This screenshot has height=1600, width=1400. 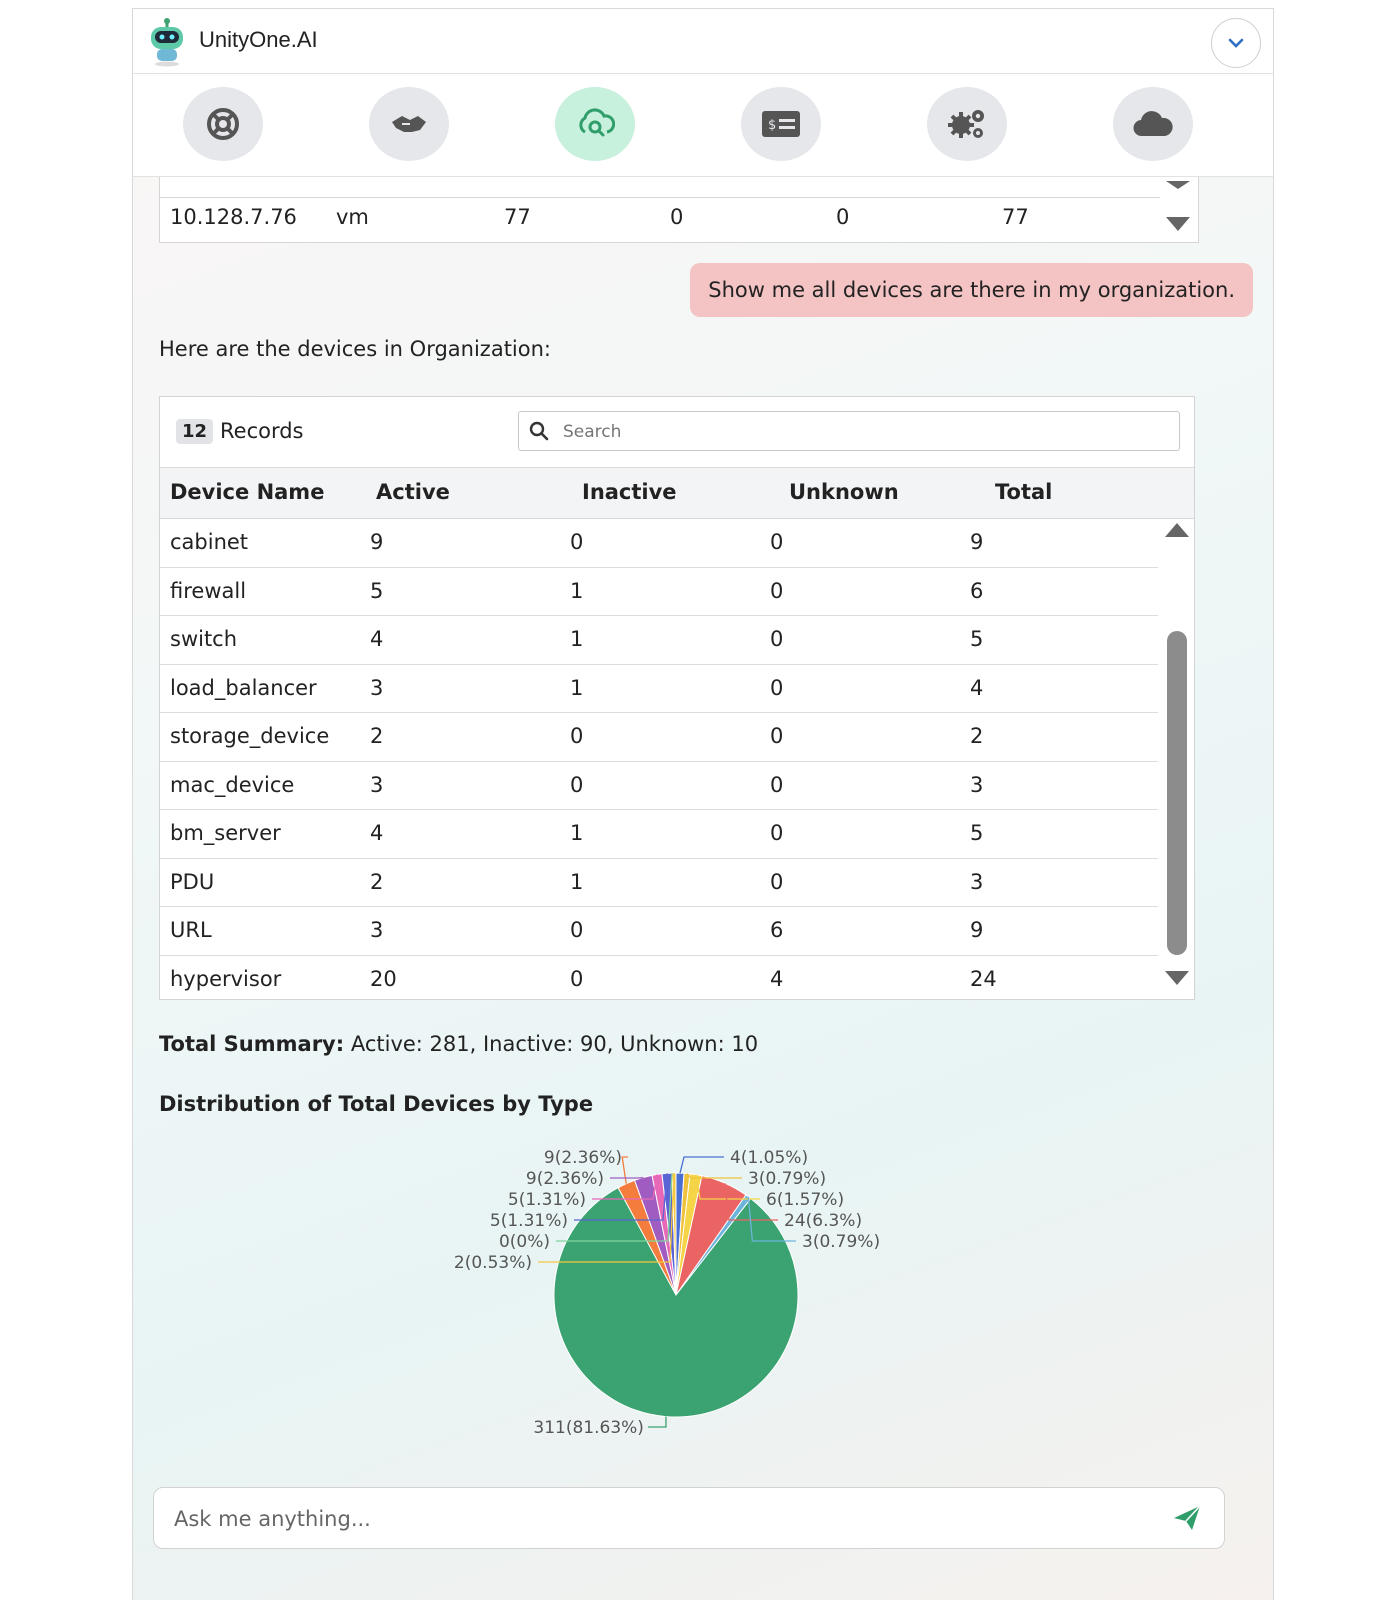 I want to click on support-button, so click(x=223, y=124).